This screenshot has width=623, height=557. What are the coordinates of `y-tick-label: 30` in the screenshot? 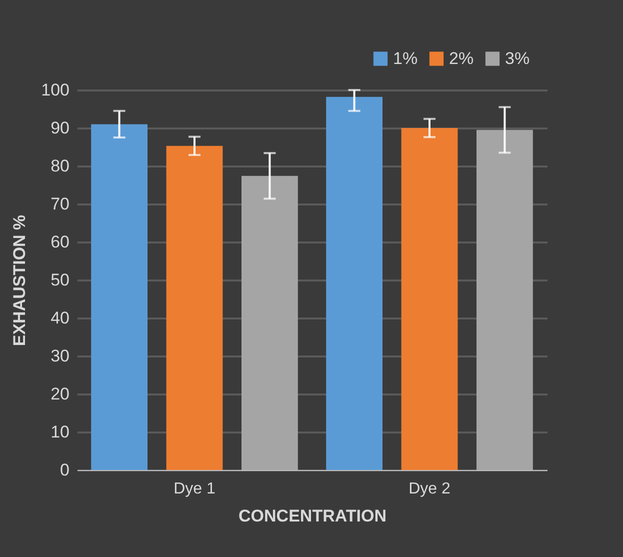 It's located at (60, 356).